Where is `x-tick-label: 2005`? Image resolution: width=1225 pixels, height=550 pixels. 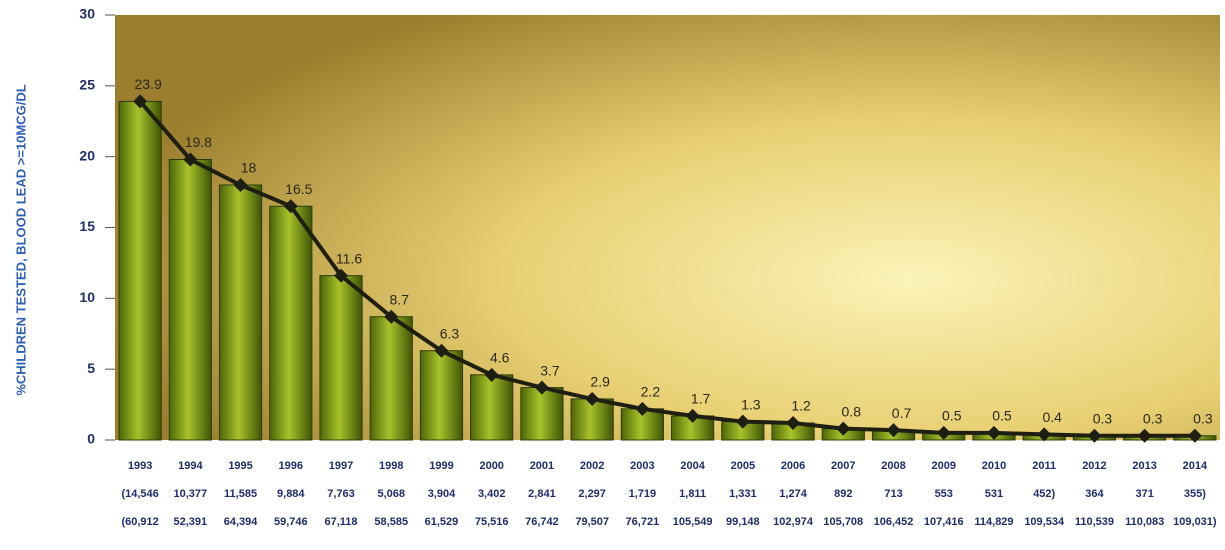 x-tick-label: 2005 is located at coordinates (743, 466).